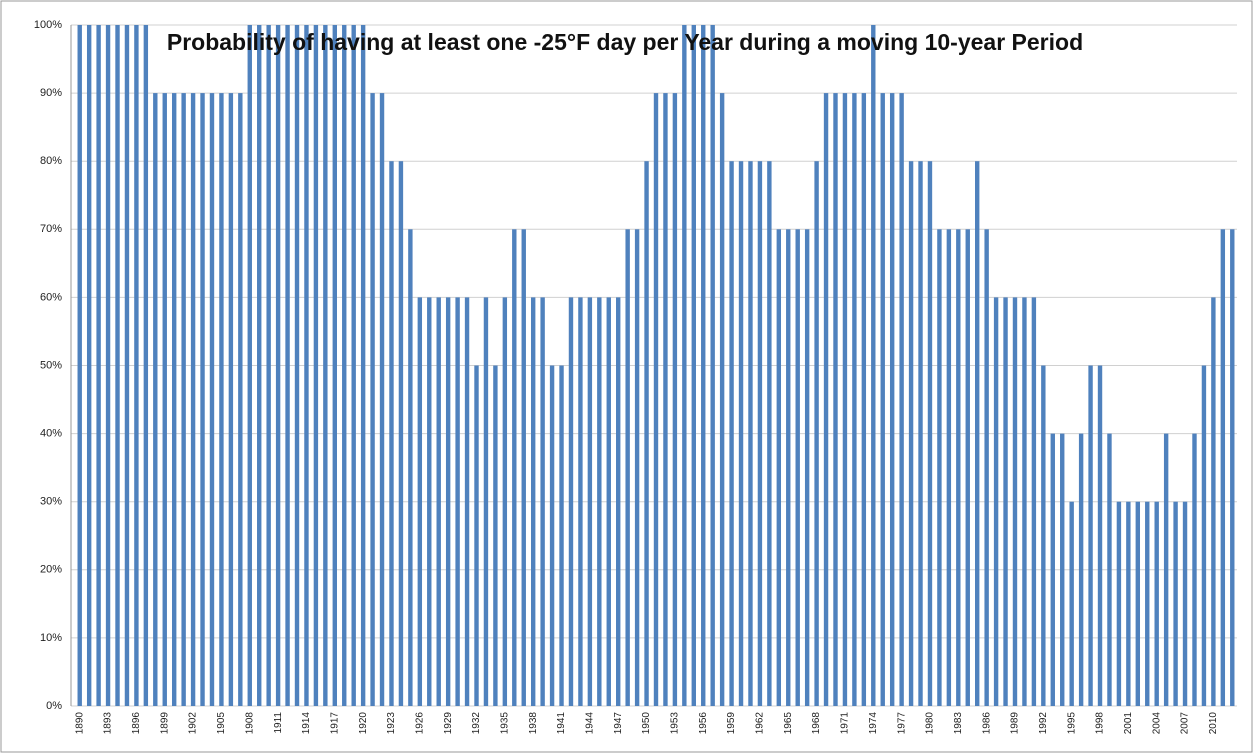 The image size is (1253, 753). I want to click on x-tick-label: 2001, so click(1128, 723).